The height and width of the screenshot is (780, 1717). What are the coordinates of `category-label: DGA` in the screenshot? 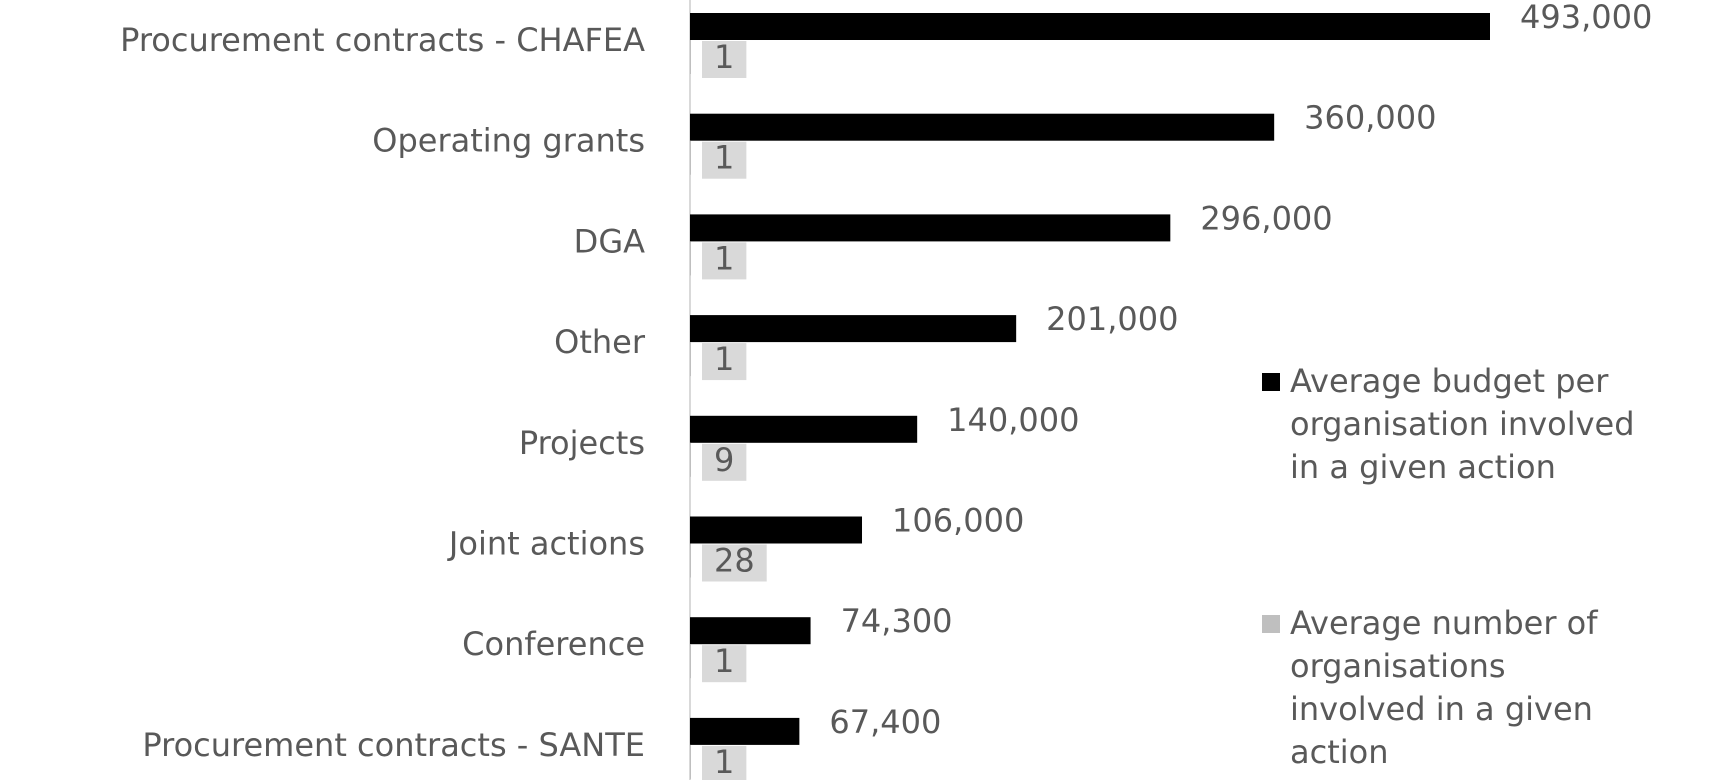 It's located at (609, 241).